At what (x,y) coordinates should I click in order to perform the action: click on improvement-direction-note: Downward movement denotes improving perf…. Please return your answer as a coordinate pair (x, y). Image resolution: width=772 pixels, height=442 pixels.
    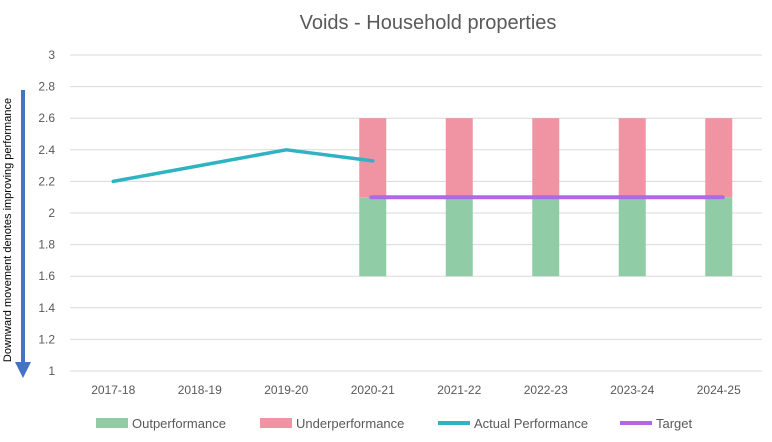
    Looking at the image, I should click on (16, 234).